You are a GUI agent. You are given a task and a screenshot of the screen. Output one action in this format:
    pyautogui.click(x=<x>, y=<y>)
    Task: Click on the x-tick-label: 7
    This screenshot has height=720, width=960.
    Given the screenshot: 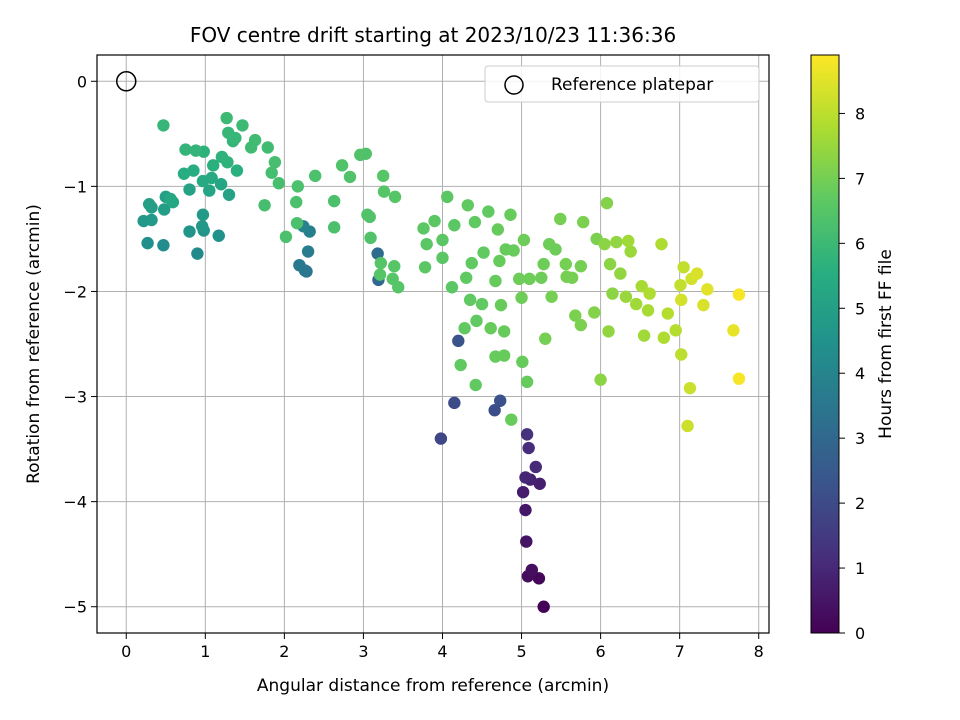 What is the action you would take?
    pyautogui.click(x=680, y=651)
    